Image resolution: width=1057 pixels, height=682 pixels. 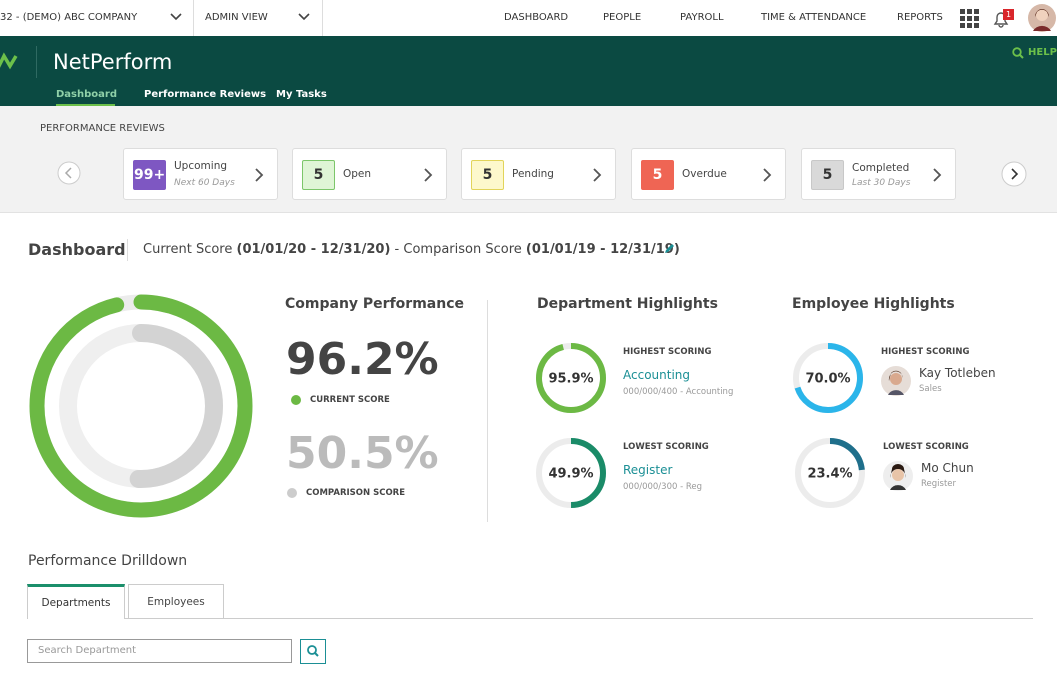 I want to click on current-ring, so click(x=141, y=406).